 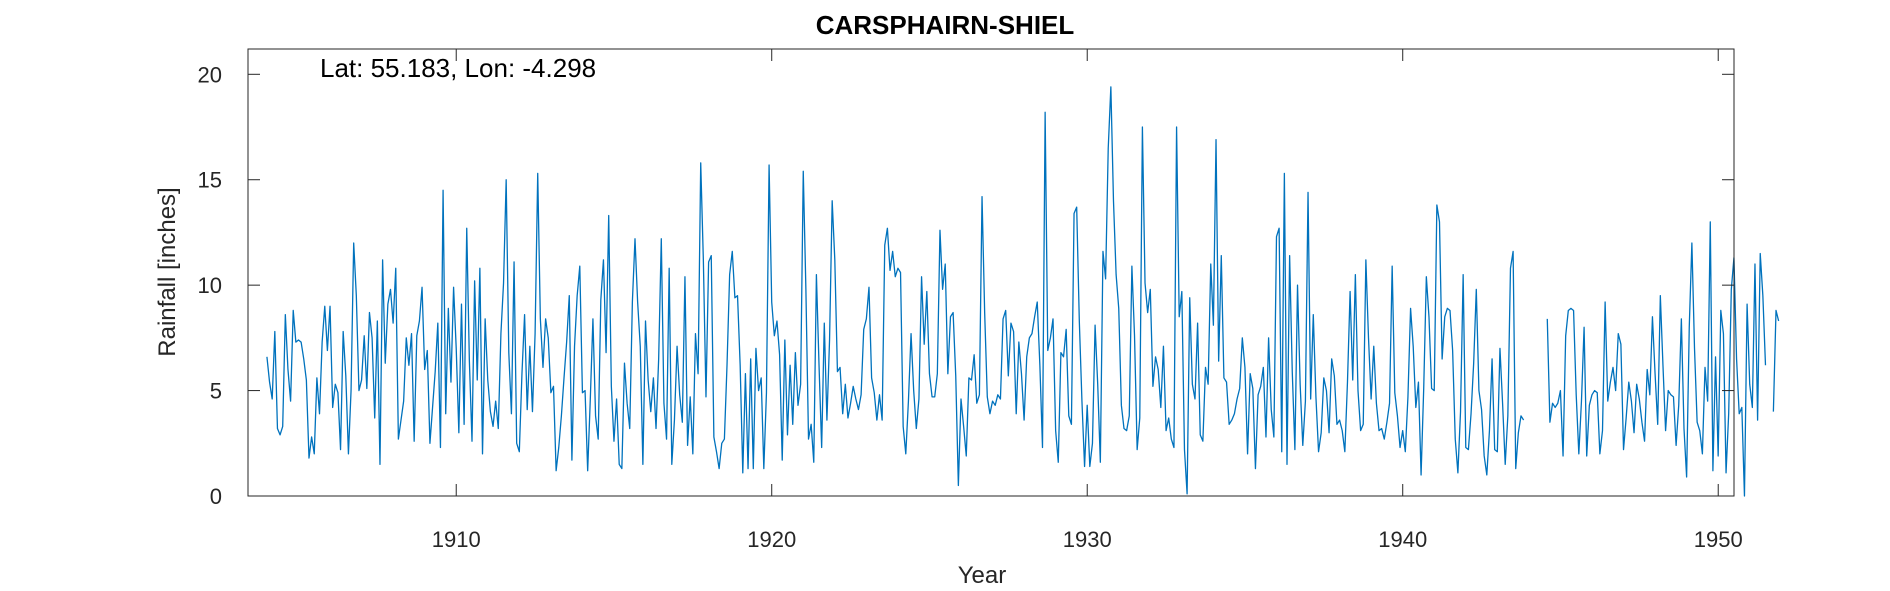 I want to click on x-tick-label: 1940, so click(x=1402, y=539).